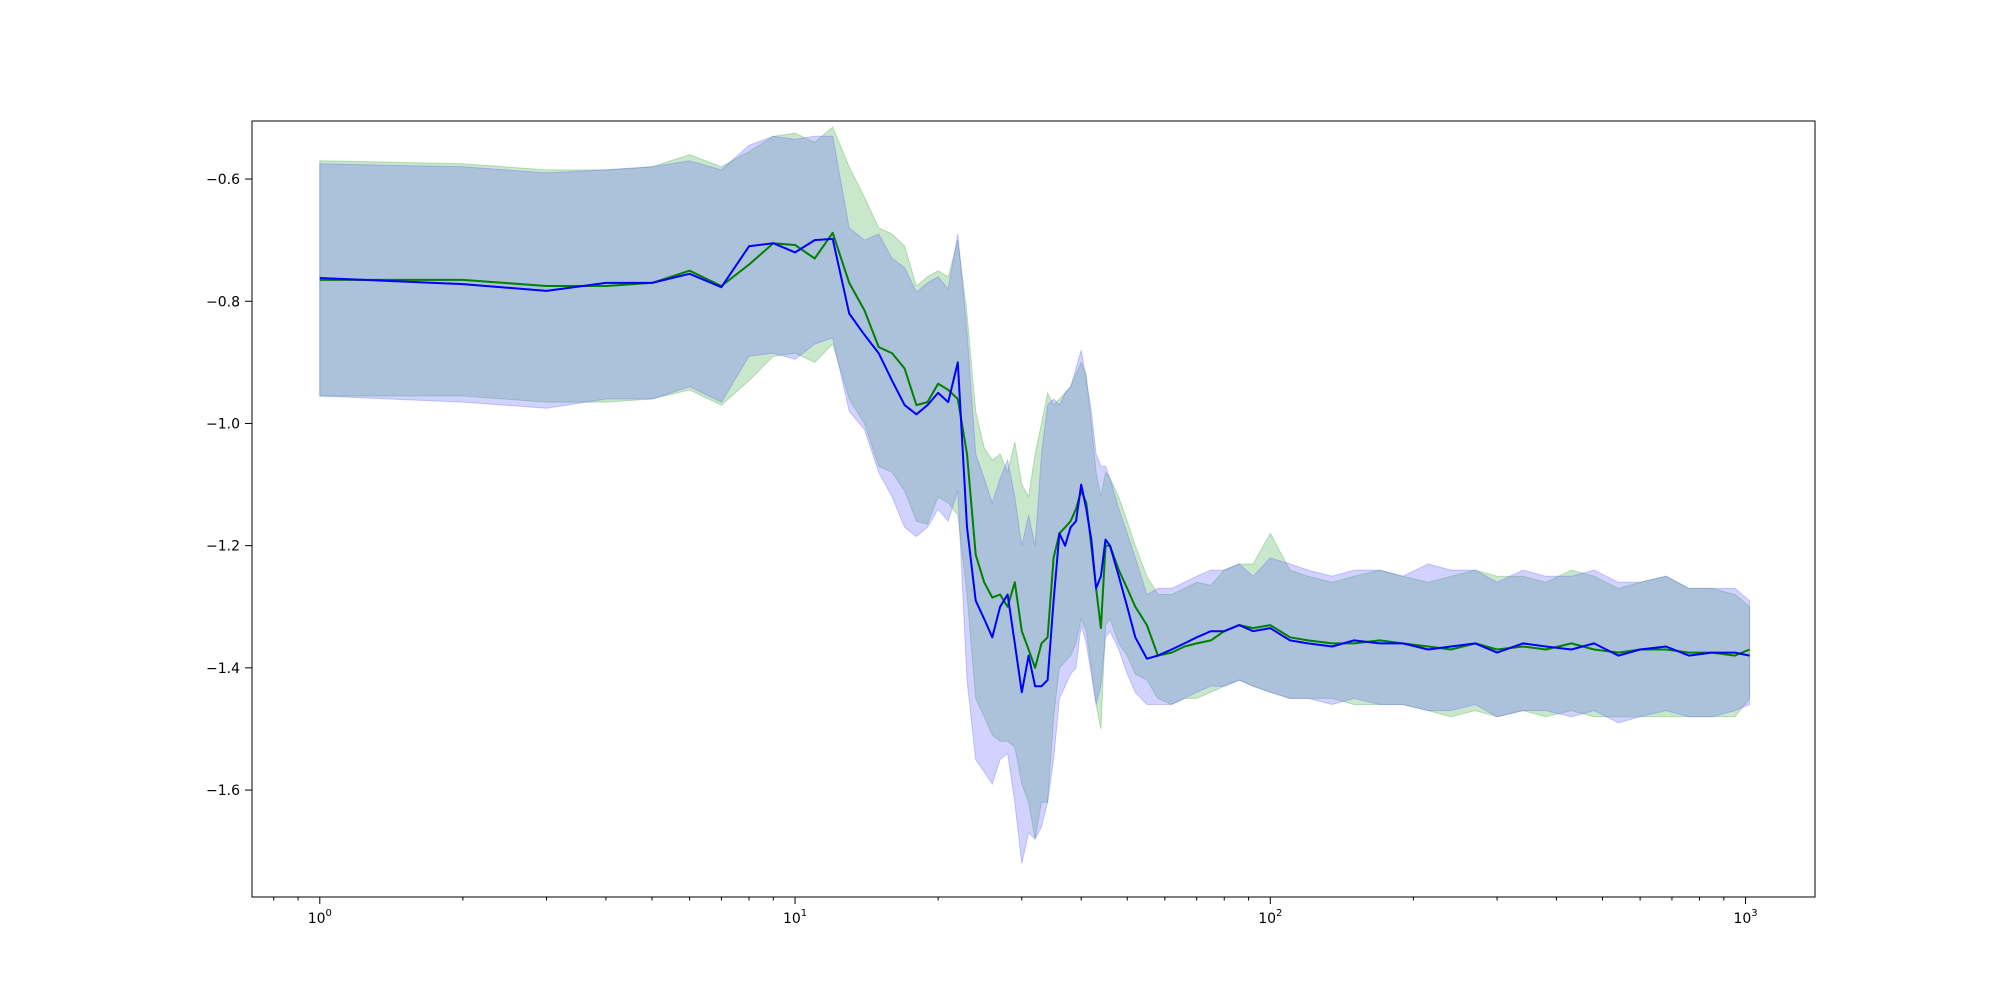  I want to click on y-tick-label: −1.0, so click(223, 424).